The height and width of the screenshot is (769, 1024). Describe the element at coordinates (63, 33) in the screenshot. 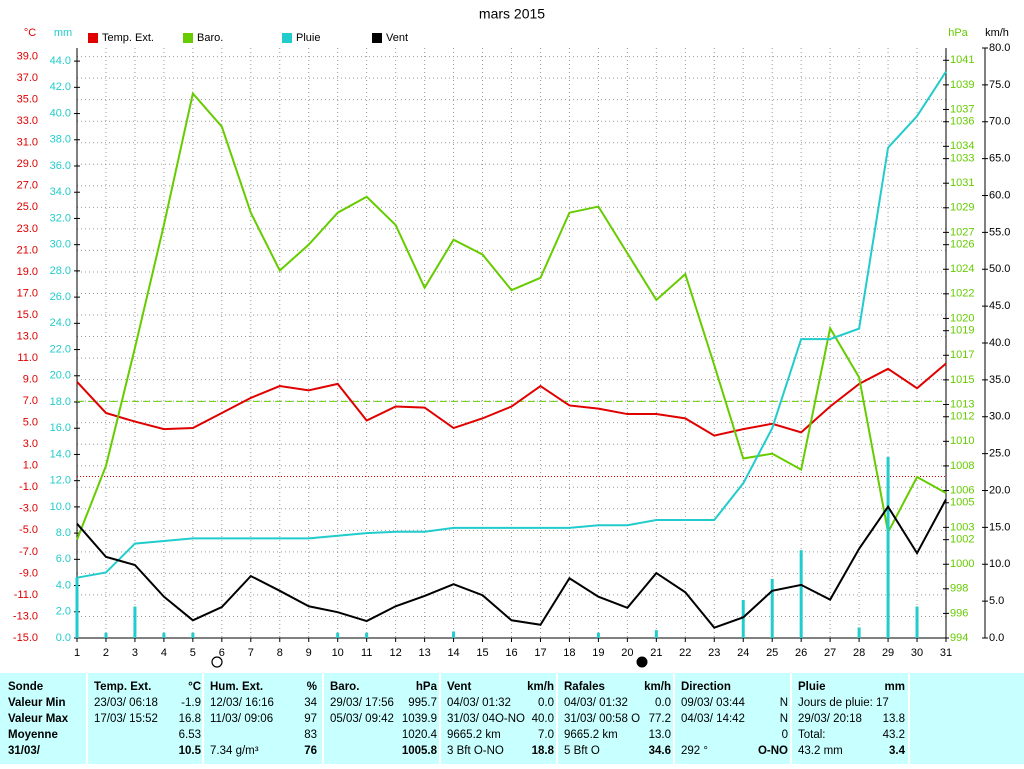

I see `axis-unit: mm` at that location.